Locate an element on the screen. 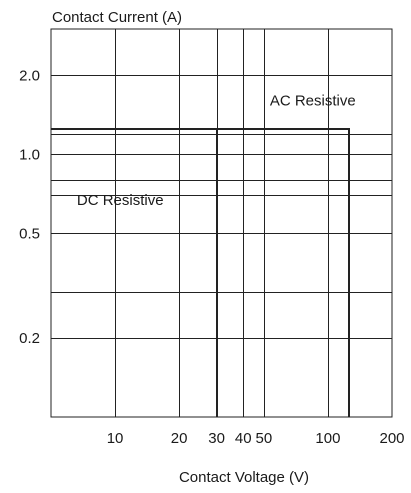  x-tick-label: 30 is located at coordinates (216, 438).